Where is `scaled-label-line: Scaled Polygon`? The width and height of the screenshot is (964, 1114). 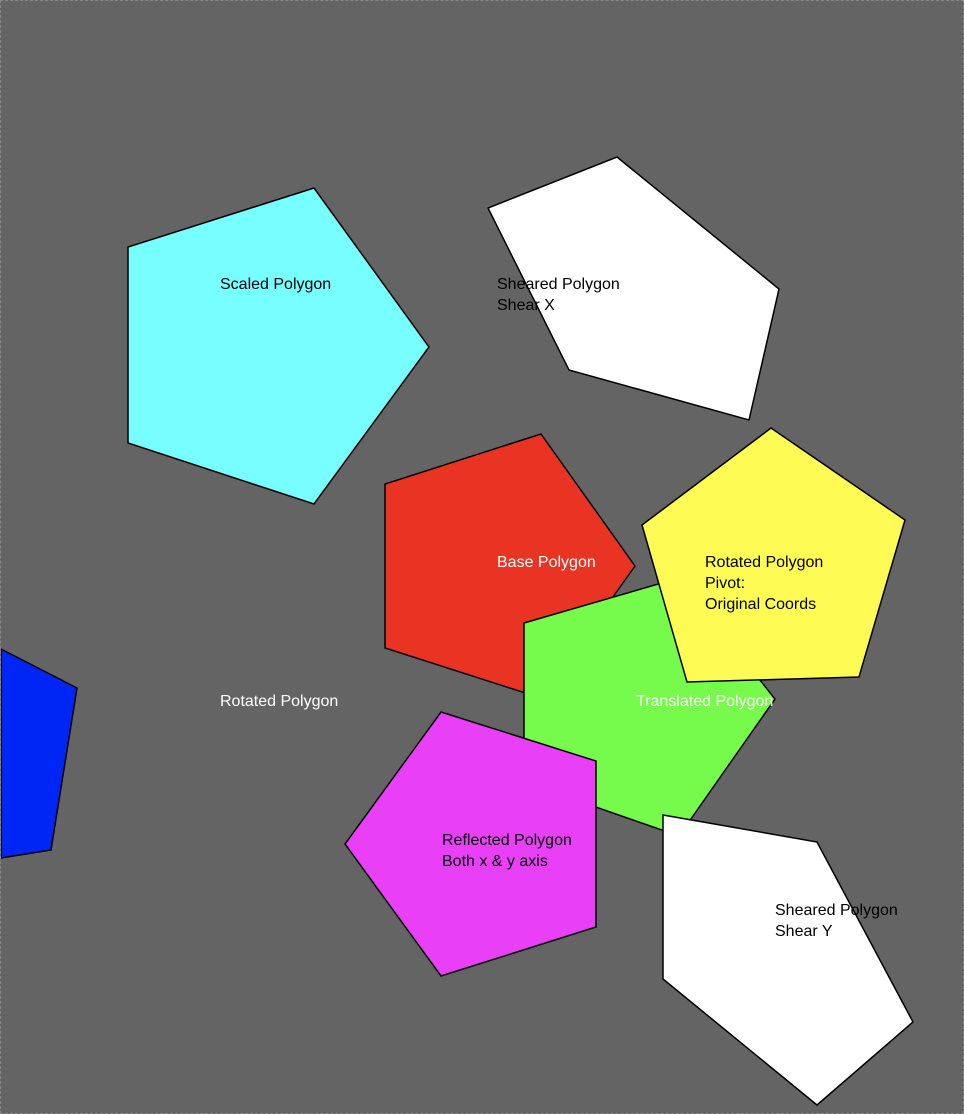 scaled-label-line: Scaled Polygon is located at coordinates (275, 284).